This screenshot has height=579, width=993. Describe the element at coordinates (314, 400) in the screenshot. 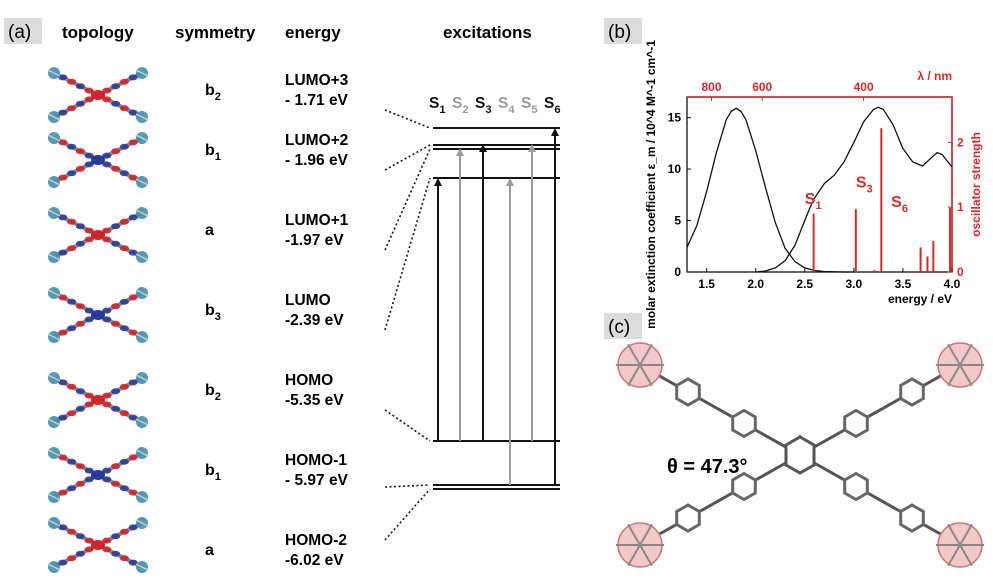

I see `orbital-energy: -5.35 eV` at that location.